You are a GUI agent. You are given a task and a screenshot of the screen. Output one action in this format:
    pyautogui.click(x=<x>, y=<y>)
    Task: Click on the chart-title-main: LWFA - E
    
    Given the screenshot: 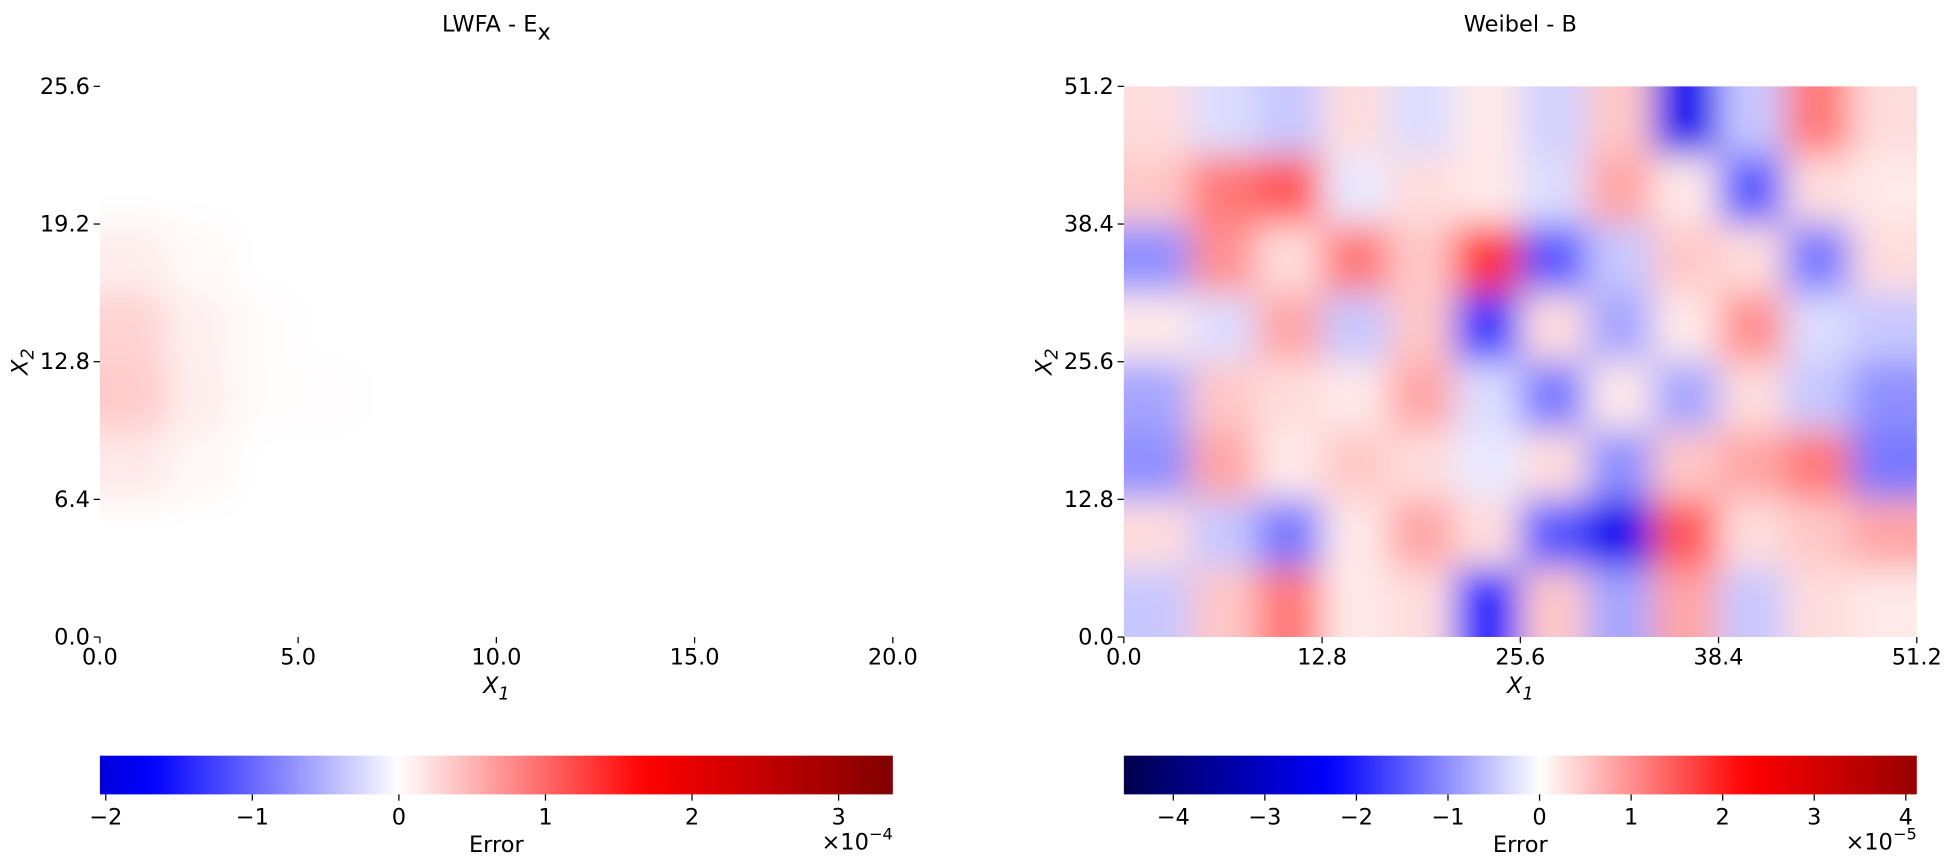 What is the action you would take?
    pyautogui.click(x=490, y=24)
    